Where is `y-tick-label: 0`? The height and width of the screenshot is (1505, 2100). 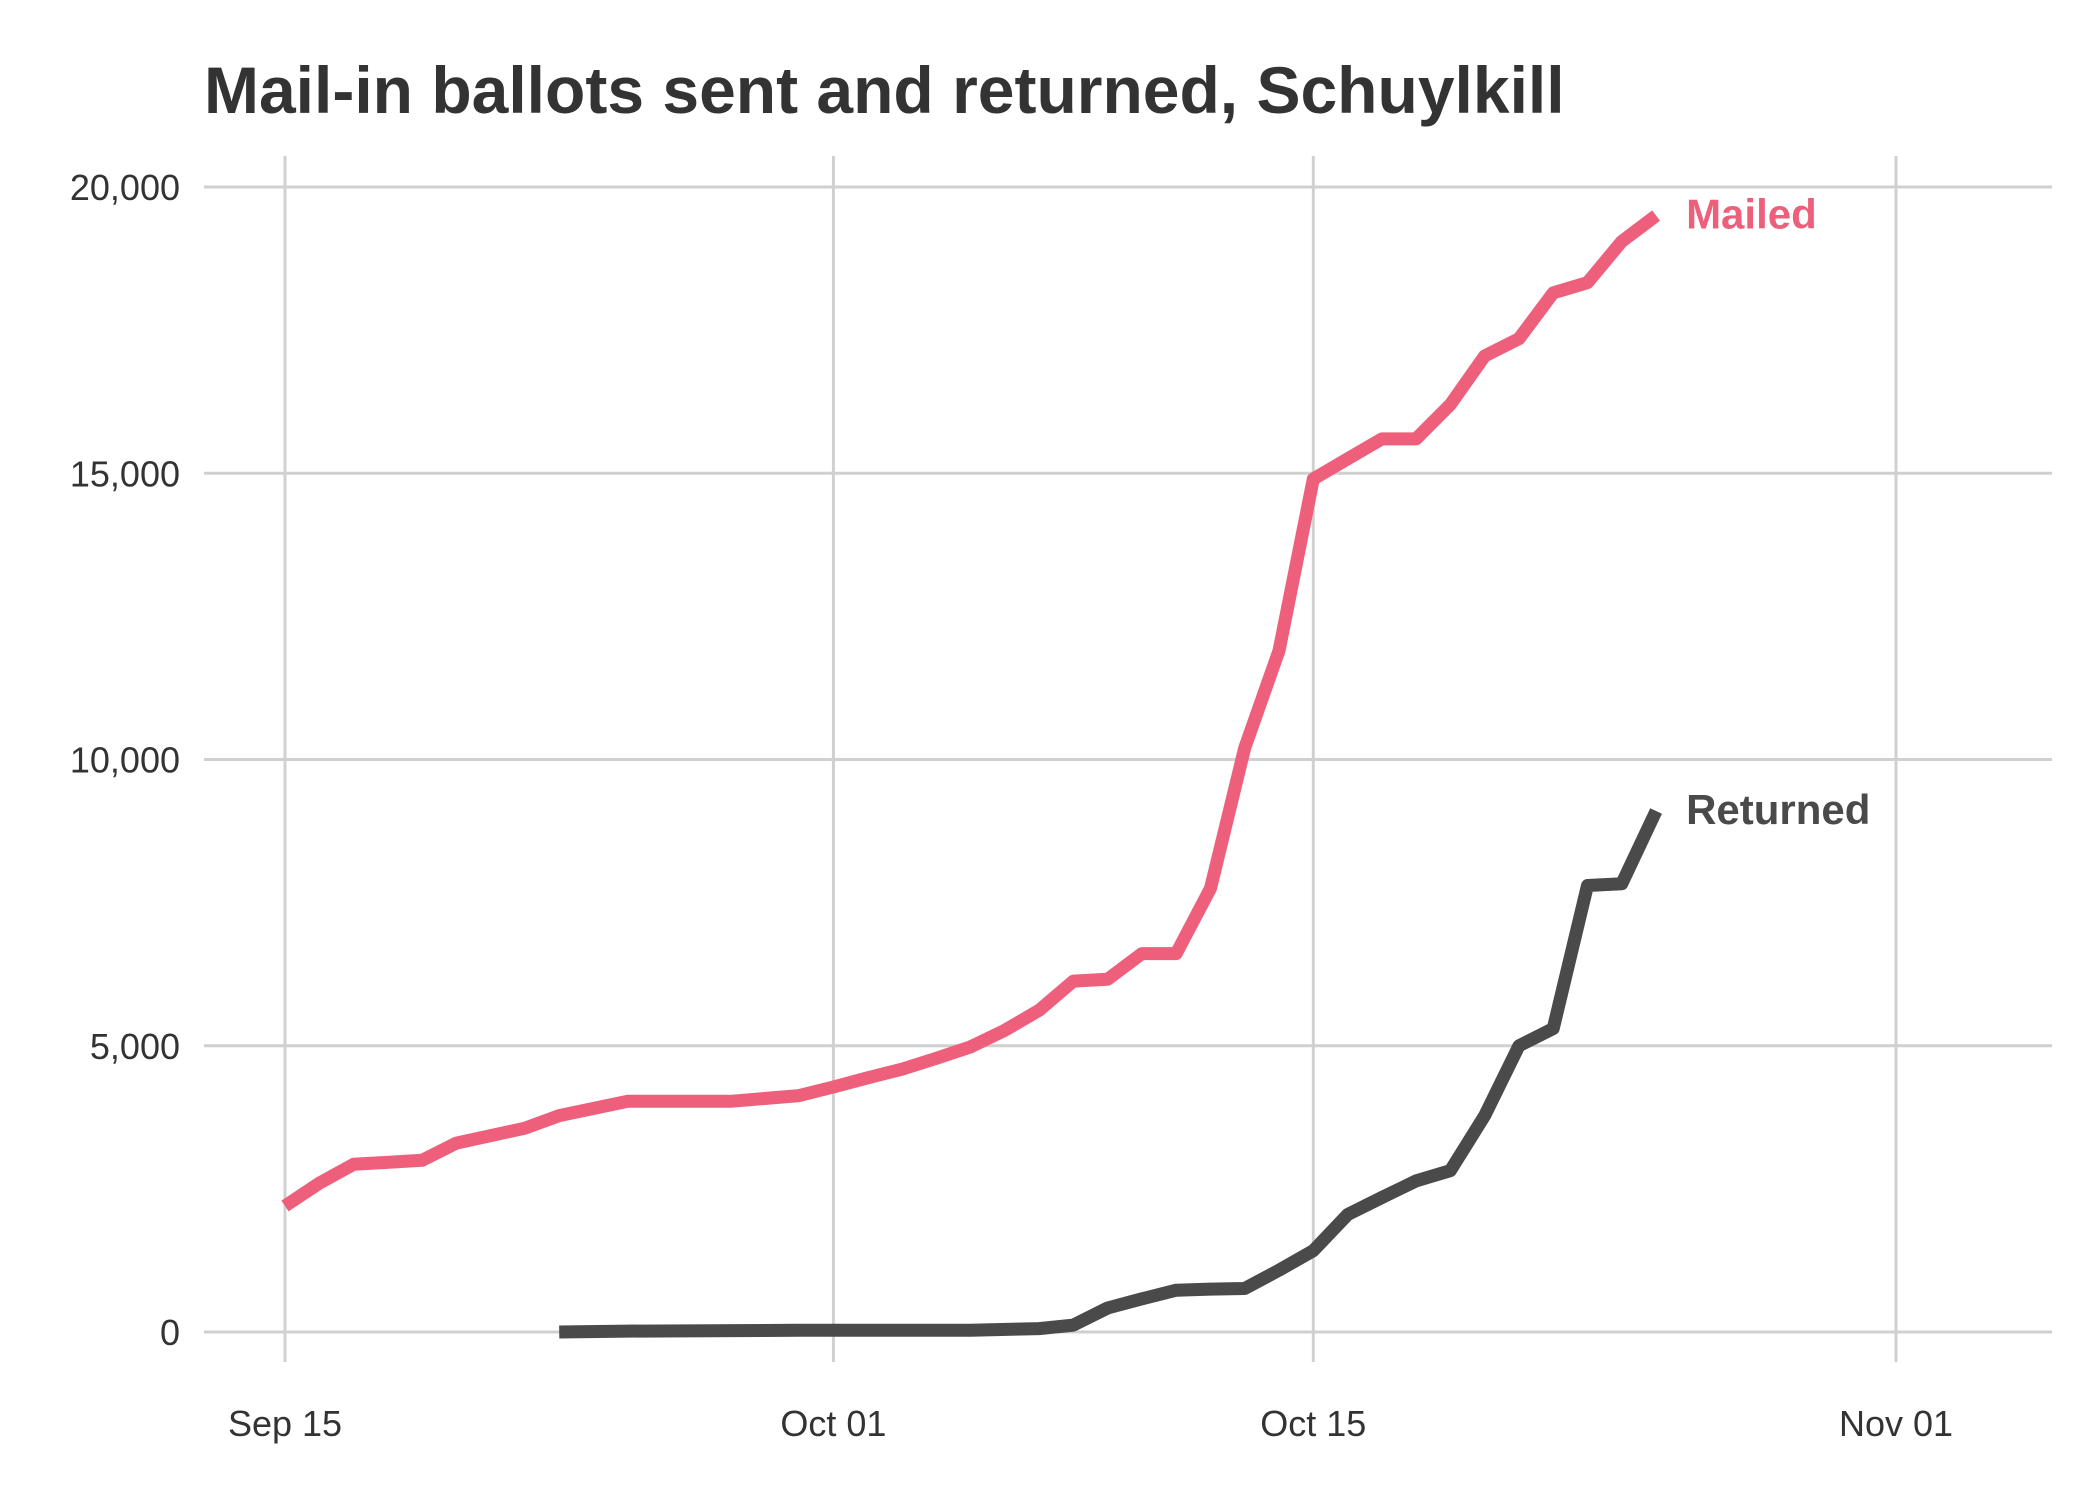 y-tick-label: 0 is located at coordinates (170, 1332).